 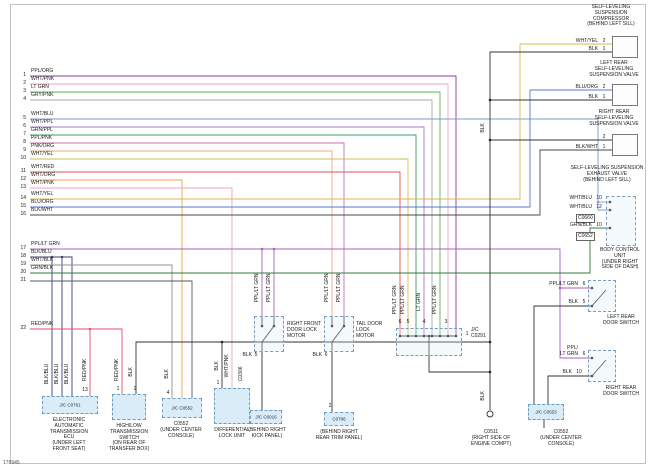 I want to click on wire-code-3: LT GRN, so click(x=40, y=87).